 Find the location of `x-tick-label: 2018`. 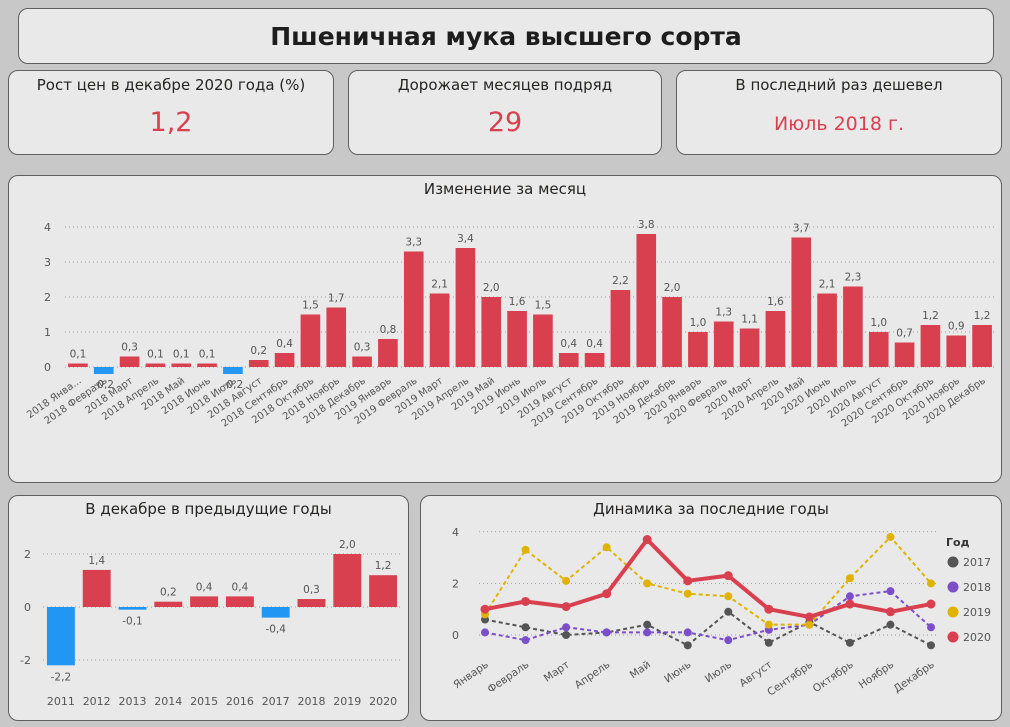

x-tick-label: 2018 is located at coordinates (312, 701).